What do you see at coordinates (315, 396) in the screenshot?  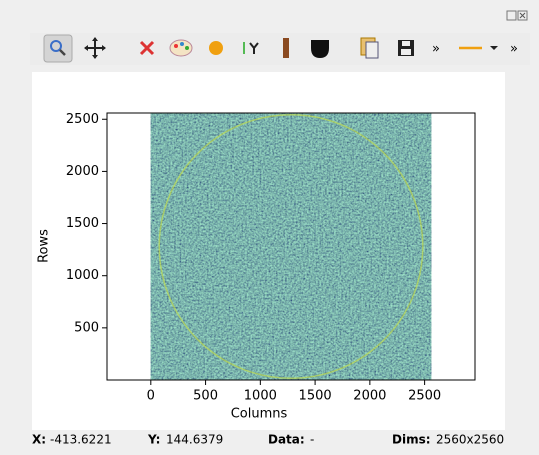 I see `x-tick-label: 1500` at bounding box center [315, 396].